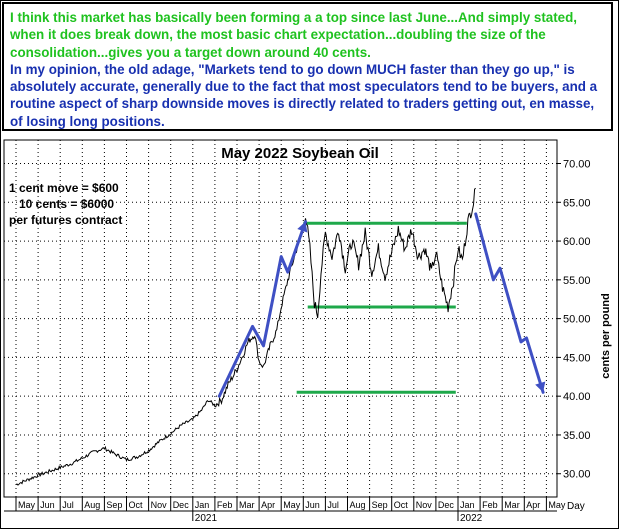 This screenshot has width=621, height=531. I want to click on y-tick-label: 40.00, so click(577, 397).